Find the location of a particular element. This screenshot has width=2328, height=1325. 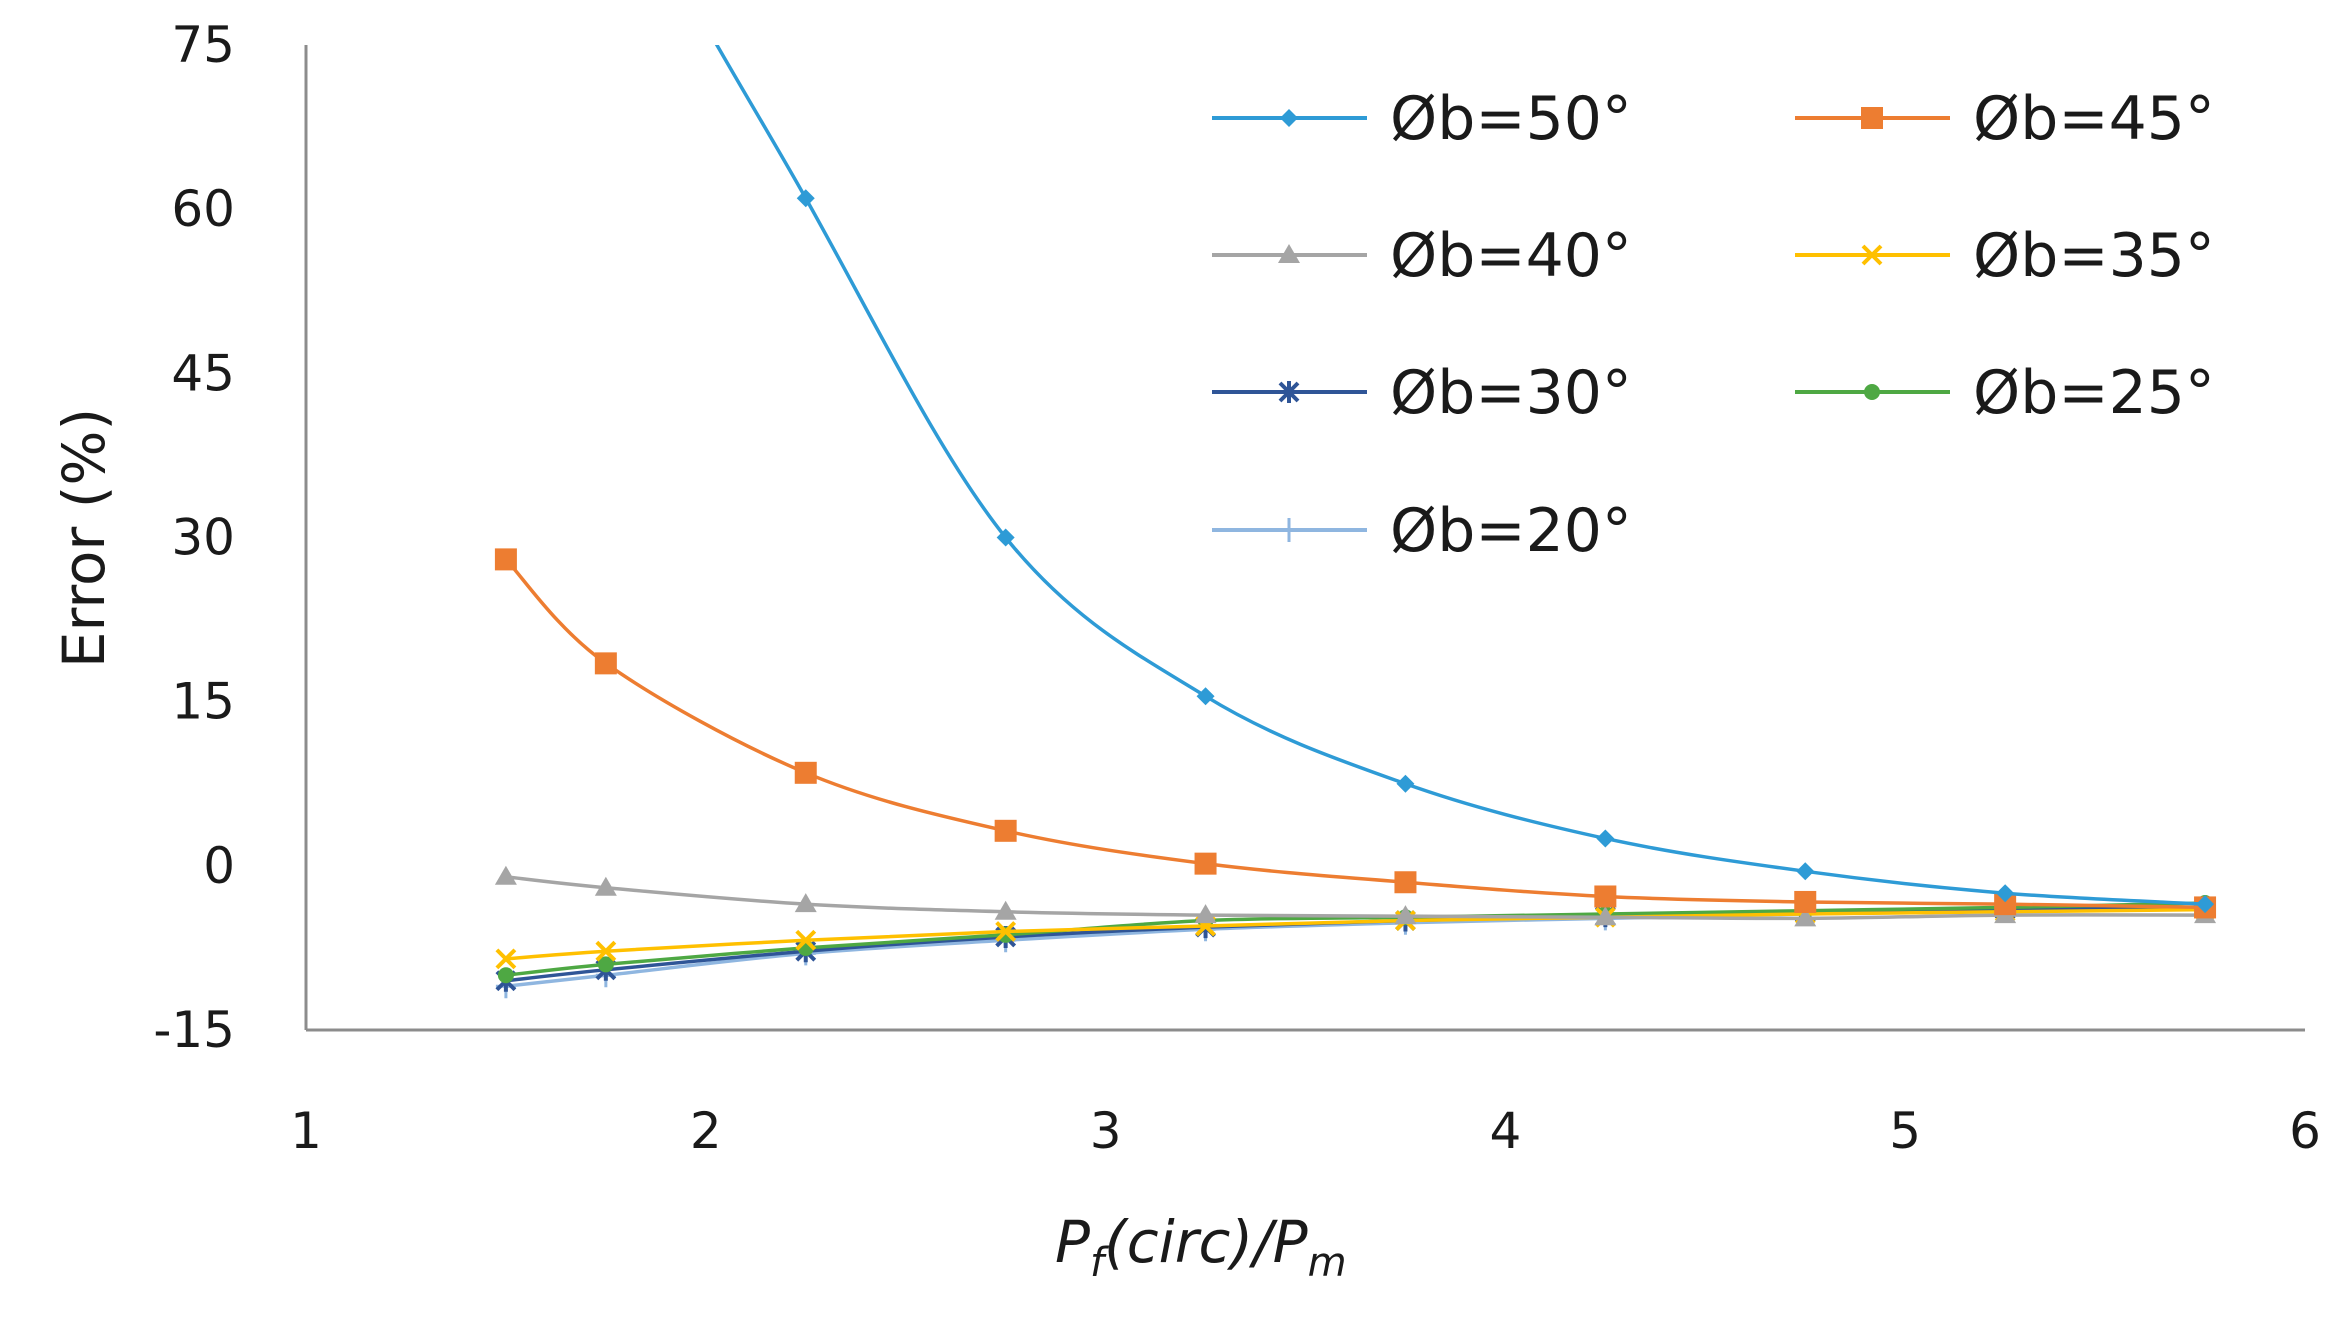

legend-item-phi-b-30: Øb=30° is located at coordinates (1422, 393).